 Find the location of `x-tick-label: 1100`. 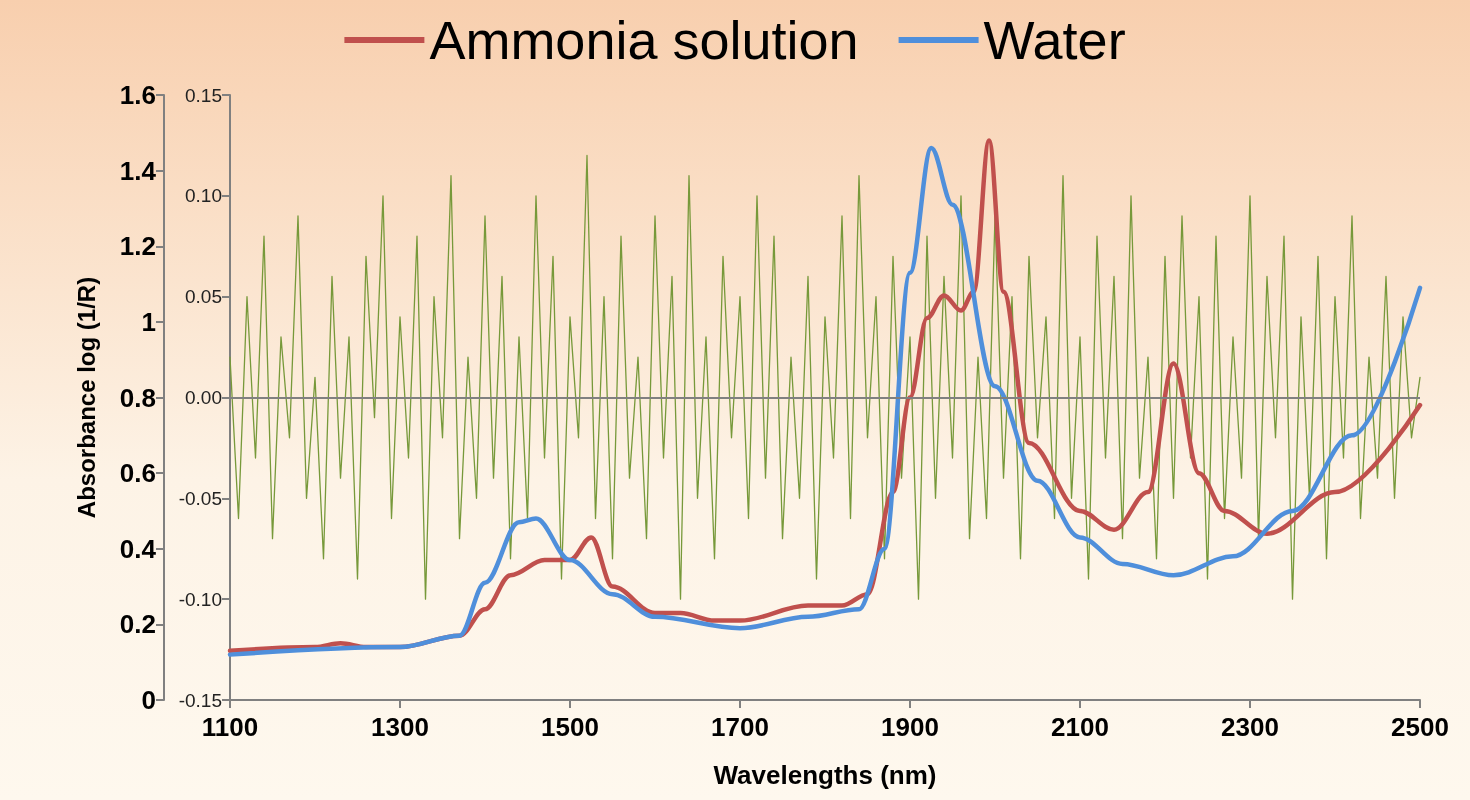

x-tick-label: 1100 is located at coordinates (230, 727).